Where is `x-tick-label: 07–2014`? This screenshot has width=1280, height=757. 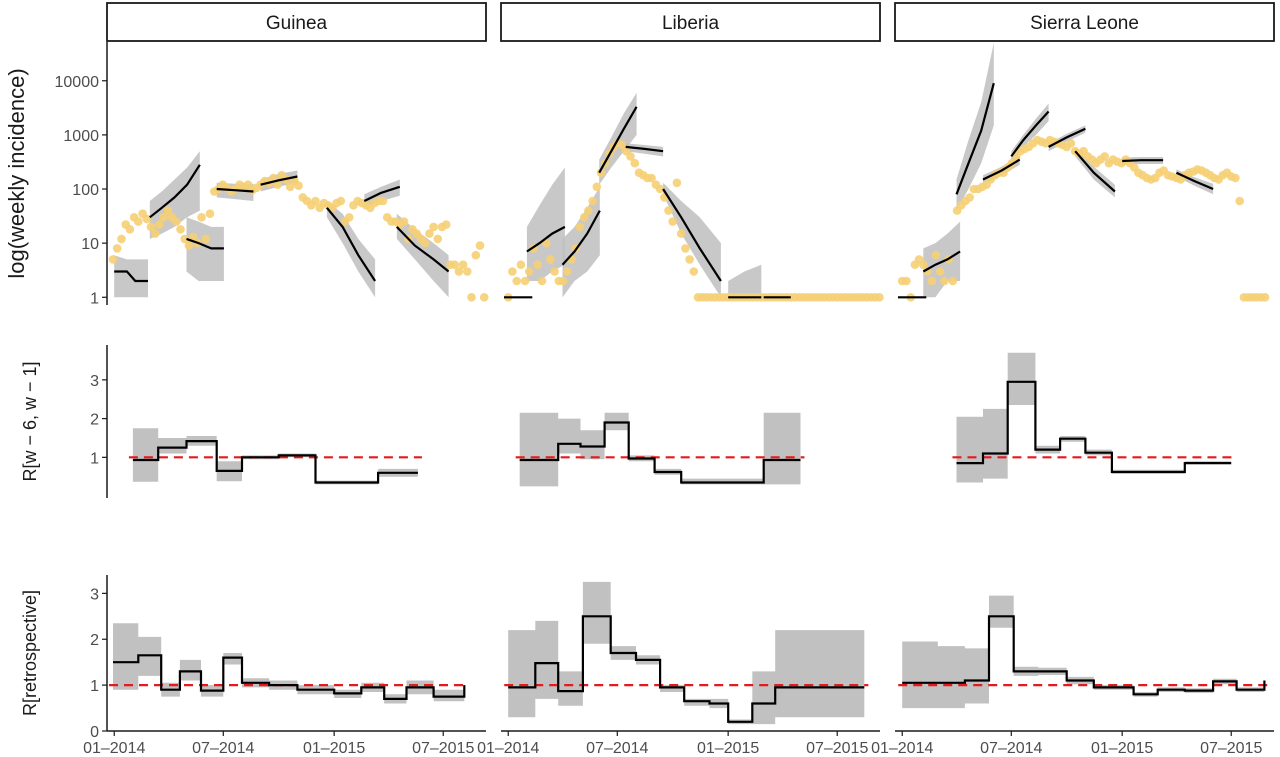
x-tick-label: 07–2014 is located at coordinates (1011, 748).